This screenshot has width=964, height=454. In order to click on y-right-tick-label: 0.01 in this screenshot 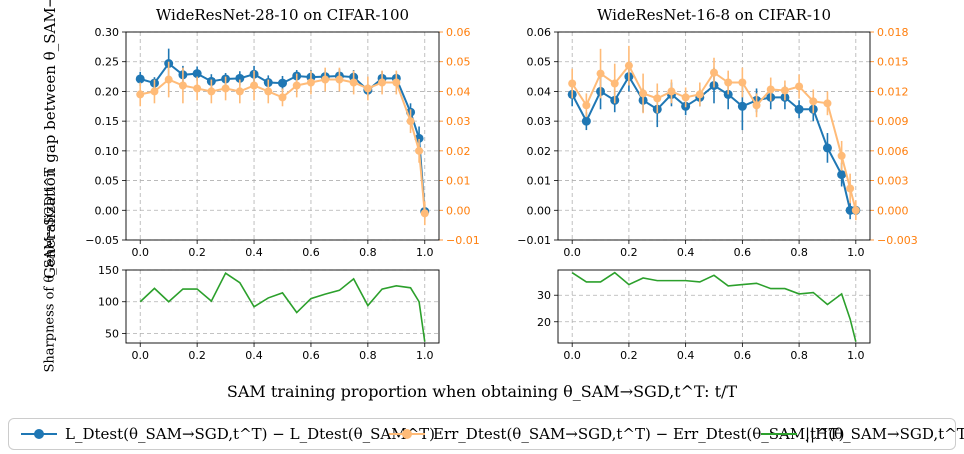, I will do `click(458, 181)`.